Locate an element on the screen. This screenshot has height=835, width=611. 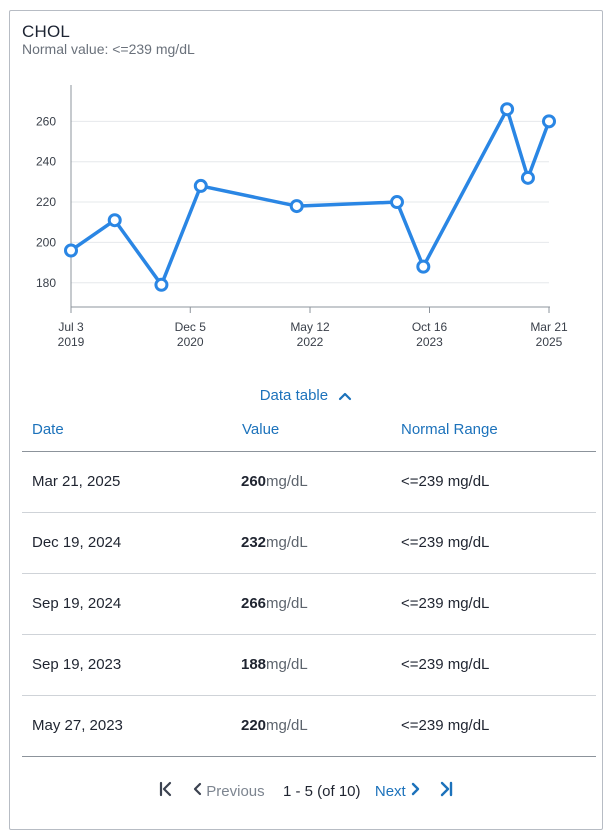
x-tick-label: Oct 16 is located at coordinates (430, 327).